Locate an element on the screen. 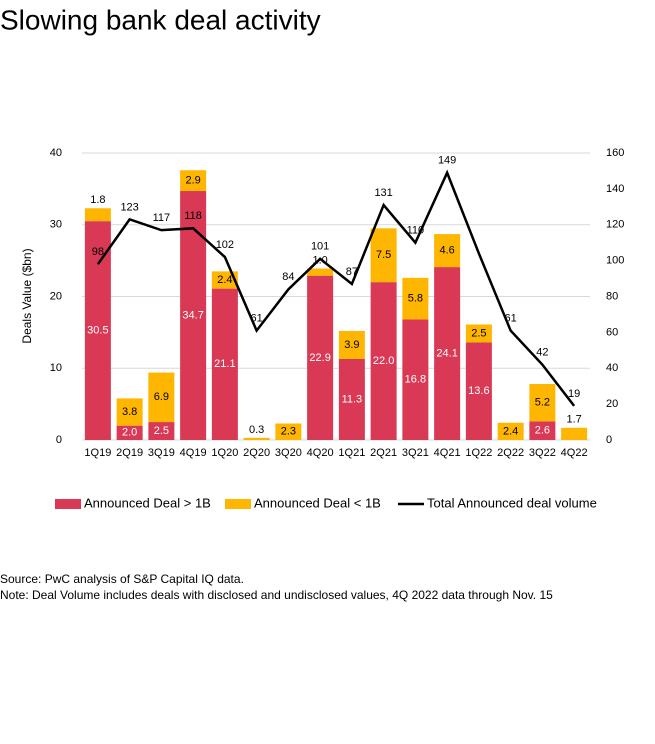 The image size is (655, 744). y-tick-label: 30 is located at coordinates (56, 225).